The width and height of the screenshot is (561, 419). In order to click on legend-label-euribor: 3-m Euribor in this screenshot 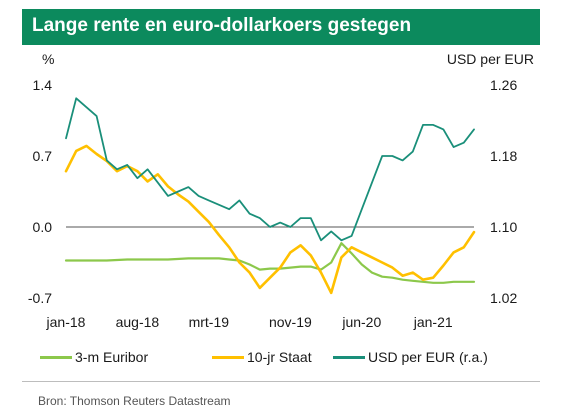, I will do `click(112, 357)`.